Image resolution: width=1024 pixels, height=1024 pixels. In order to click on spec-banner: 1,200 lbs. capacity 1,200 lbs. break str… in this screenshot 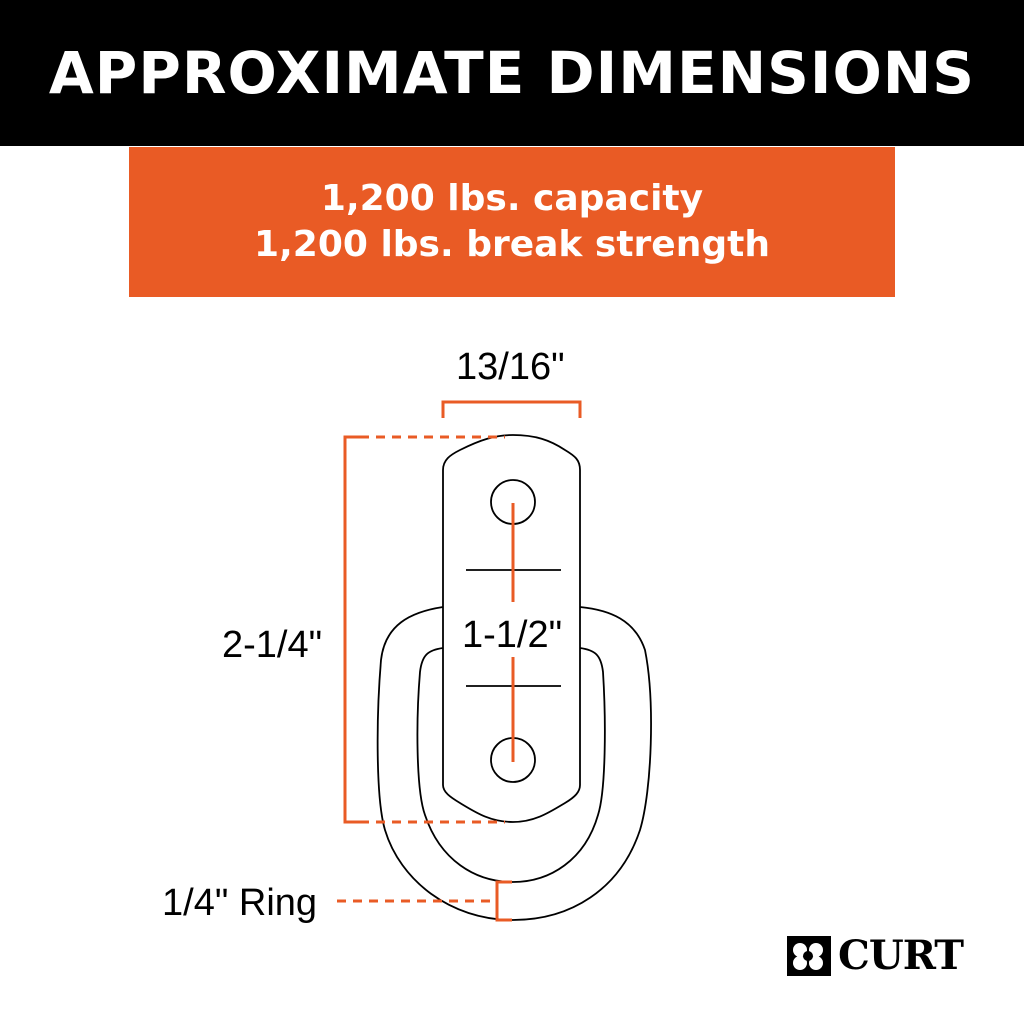, I will do `click(512, 222)`.